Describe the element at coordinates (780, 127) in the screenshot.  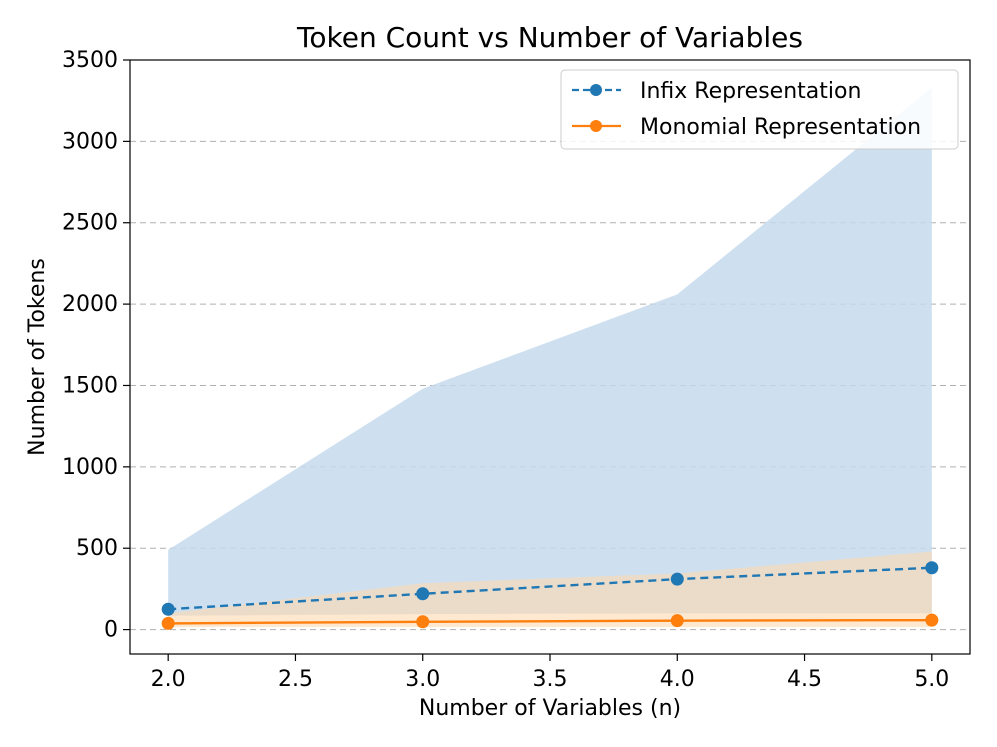
I see `legend-monomial-label: Monomial Representation` at that location.